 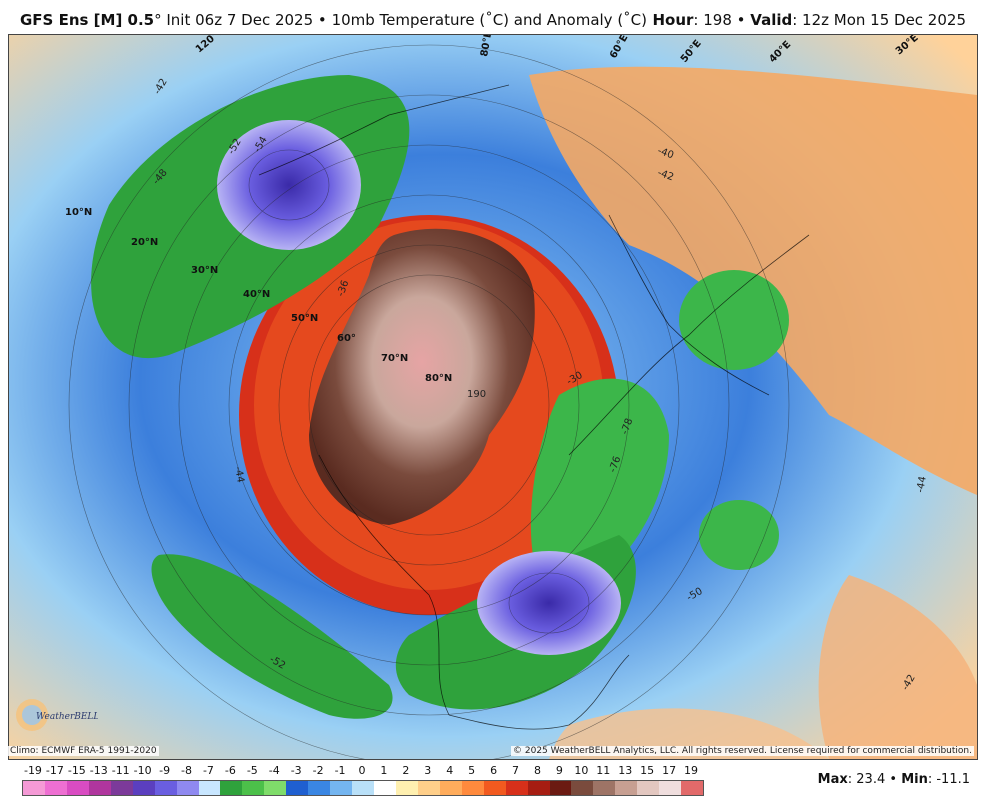 What do you see at coordinates (486, 46) in the screenshot?
I see `lon-label: 80°E` at bounding box center [486, 46].